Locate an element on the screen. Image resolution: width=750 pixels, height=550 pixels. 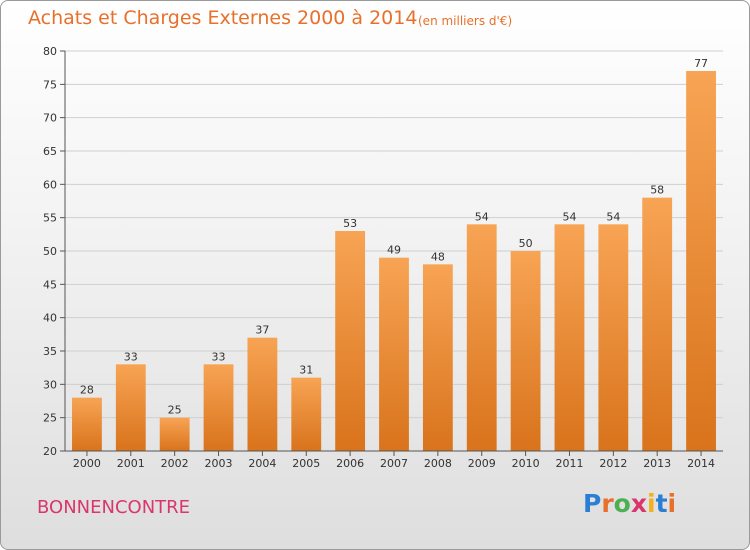
y-tick-label: 45 is located at coordinates (50, 284).